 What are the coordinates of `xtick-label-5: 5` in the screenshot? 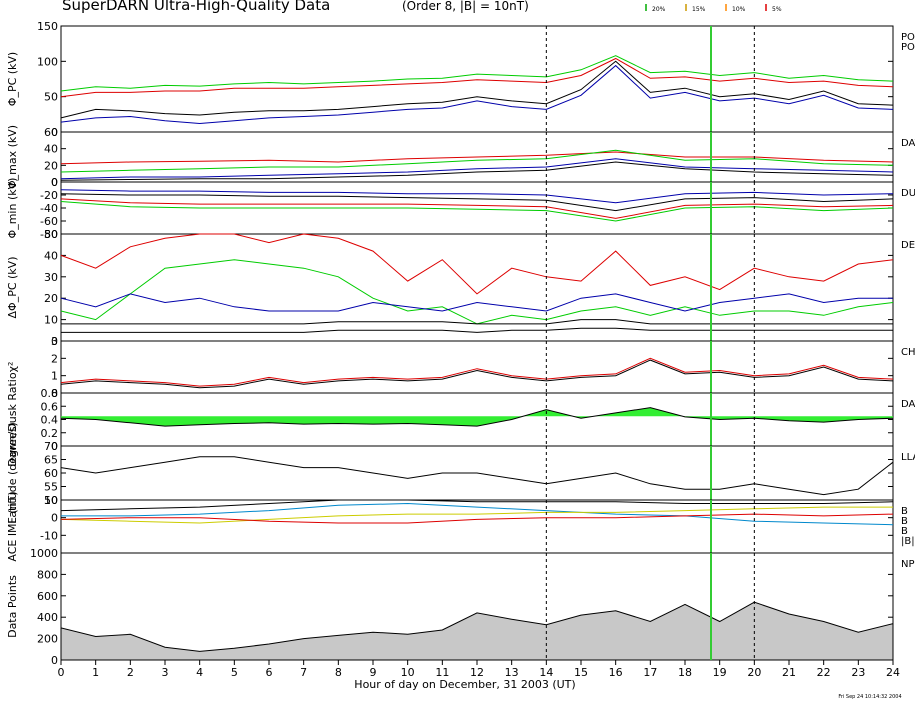 It's located at (234, 672).